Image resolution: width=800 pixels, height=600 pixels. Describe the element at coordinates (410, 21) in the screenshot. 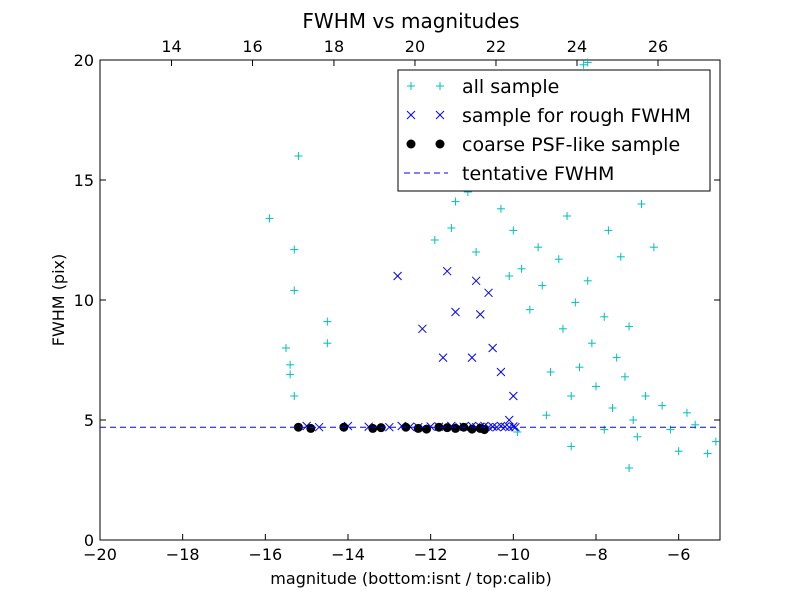

I see `chart-title: FWHM vs magnitudes` at that location.